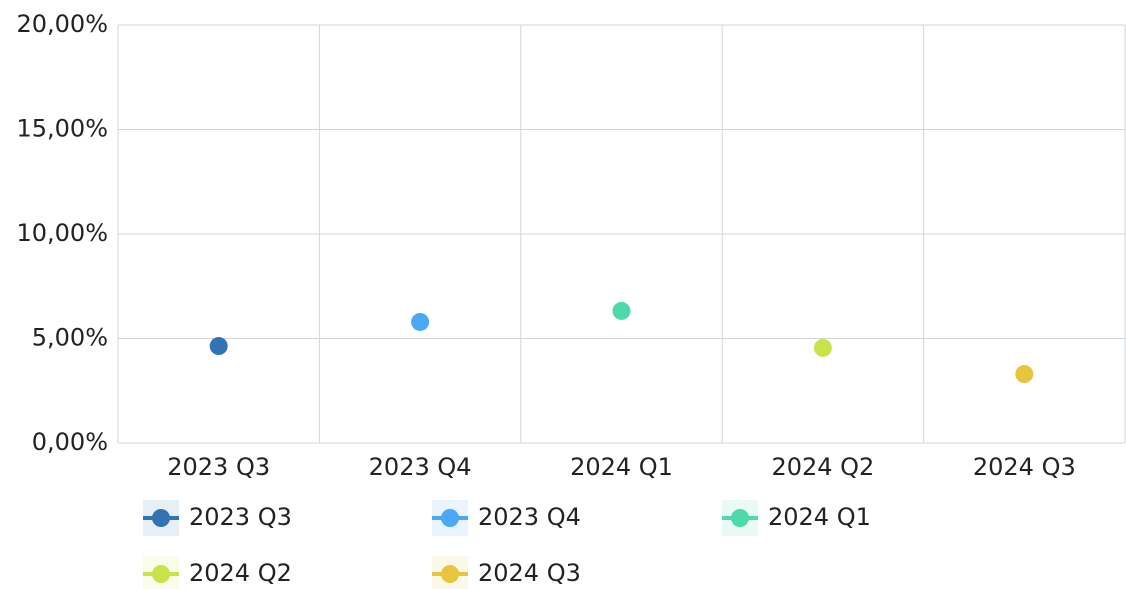  What do you see at coordinates (240, 573) in the screenshot?
I see `legend-label: 2024 Q2` at bounding box center [240, 573].